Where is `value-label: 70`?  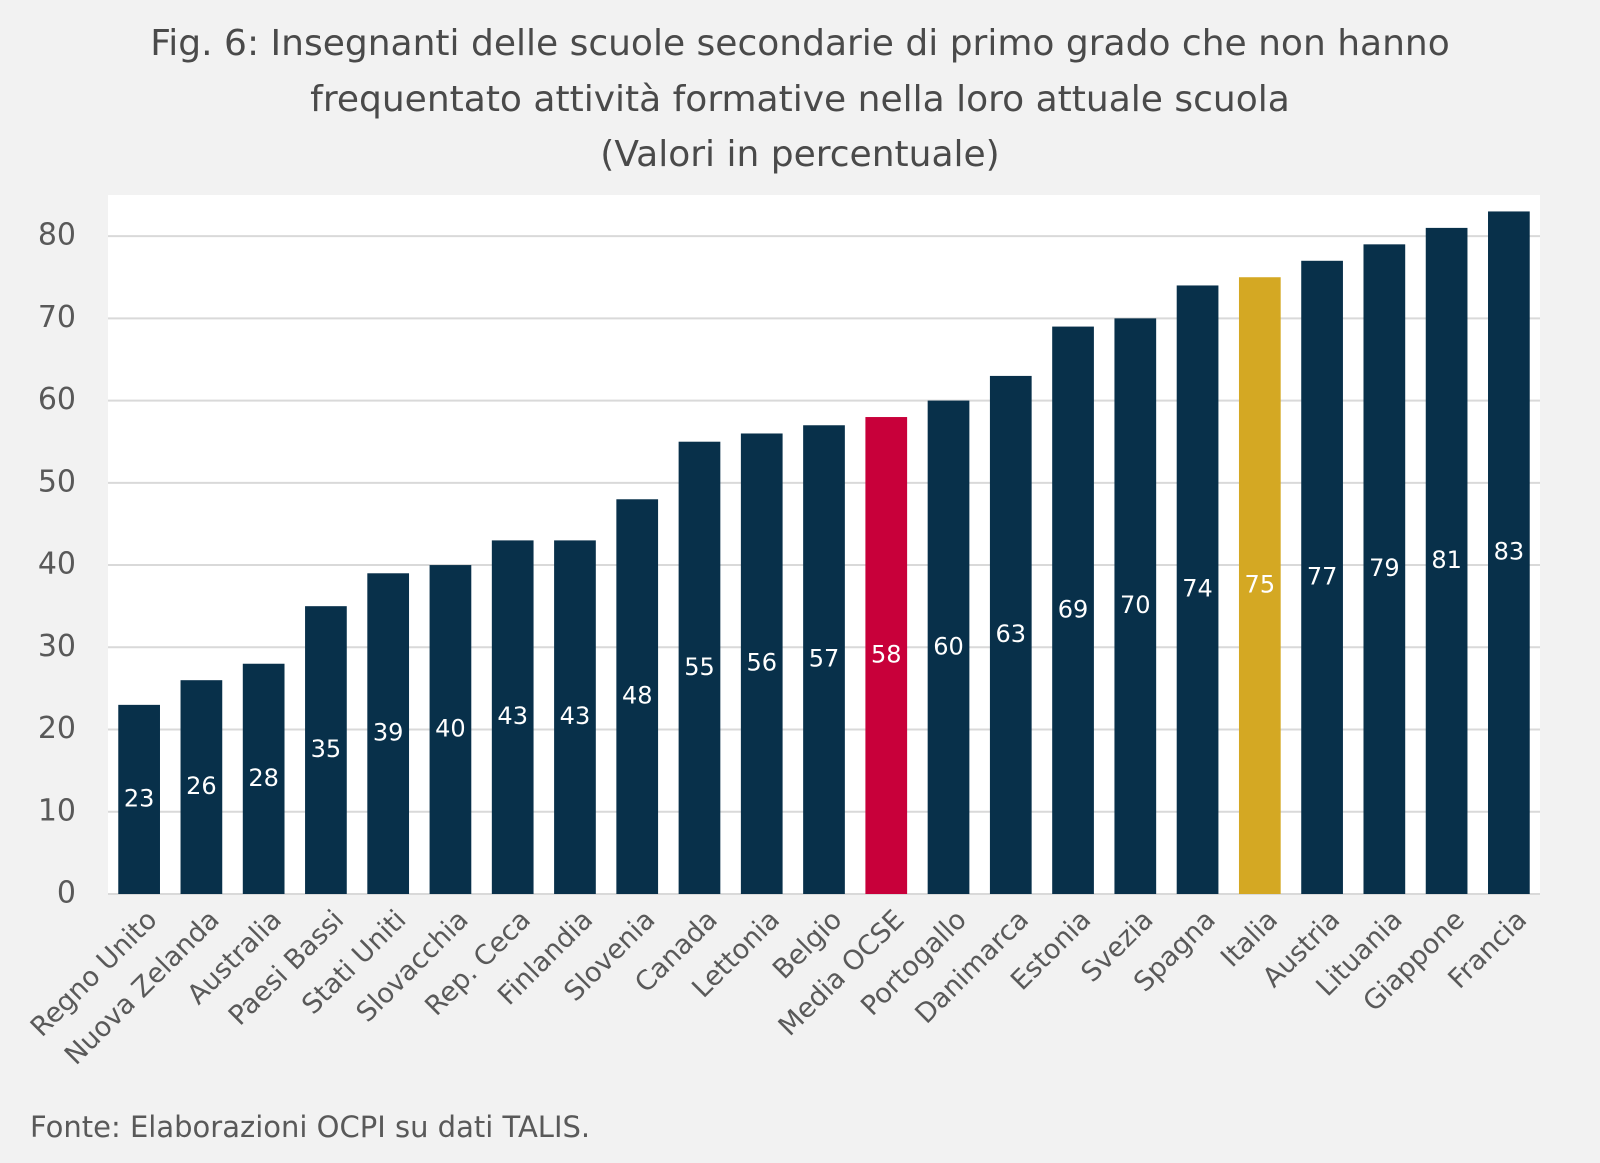
value-label: 70 is located at coordinates (1135, 605).